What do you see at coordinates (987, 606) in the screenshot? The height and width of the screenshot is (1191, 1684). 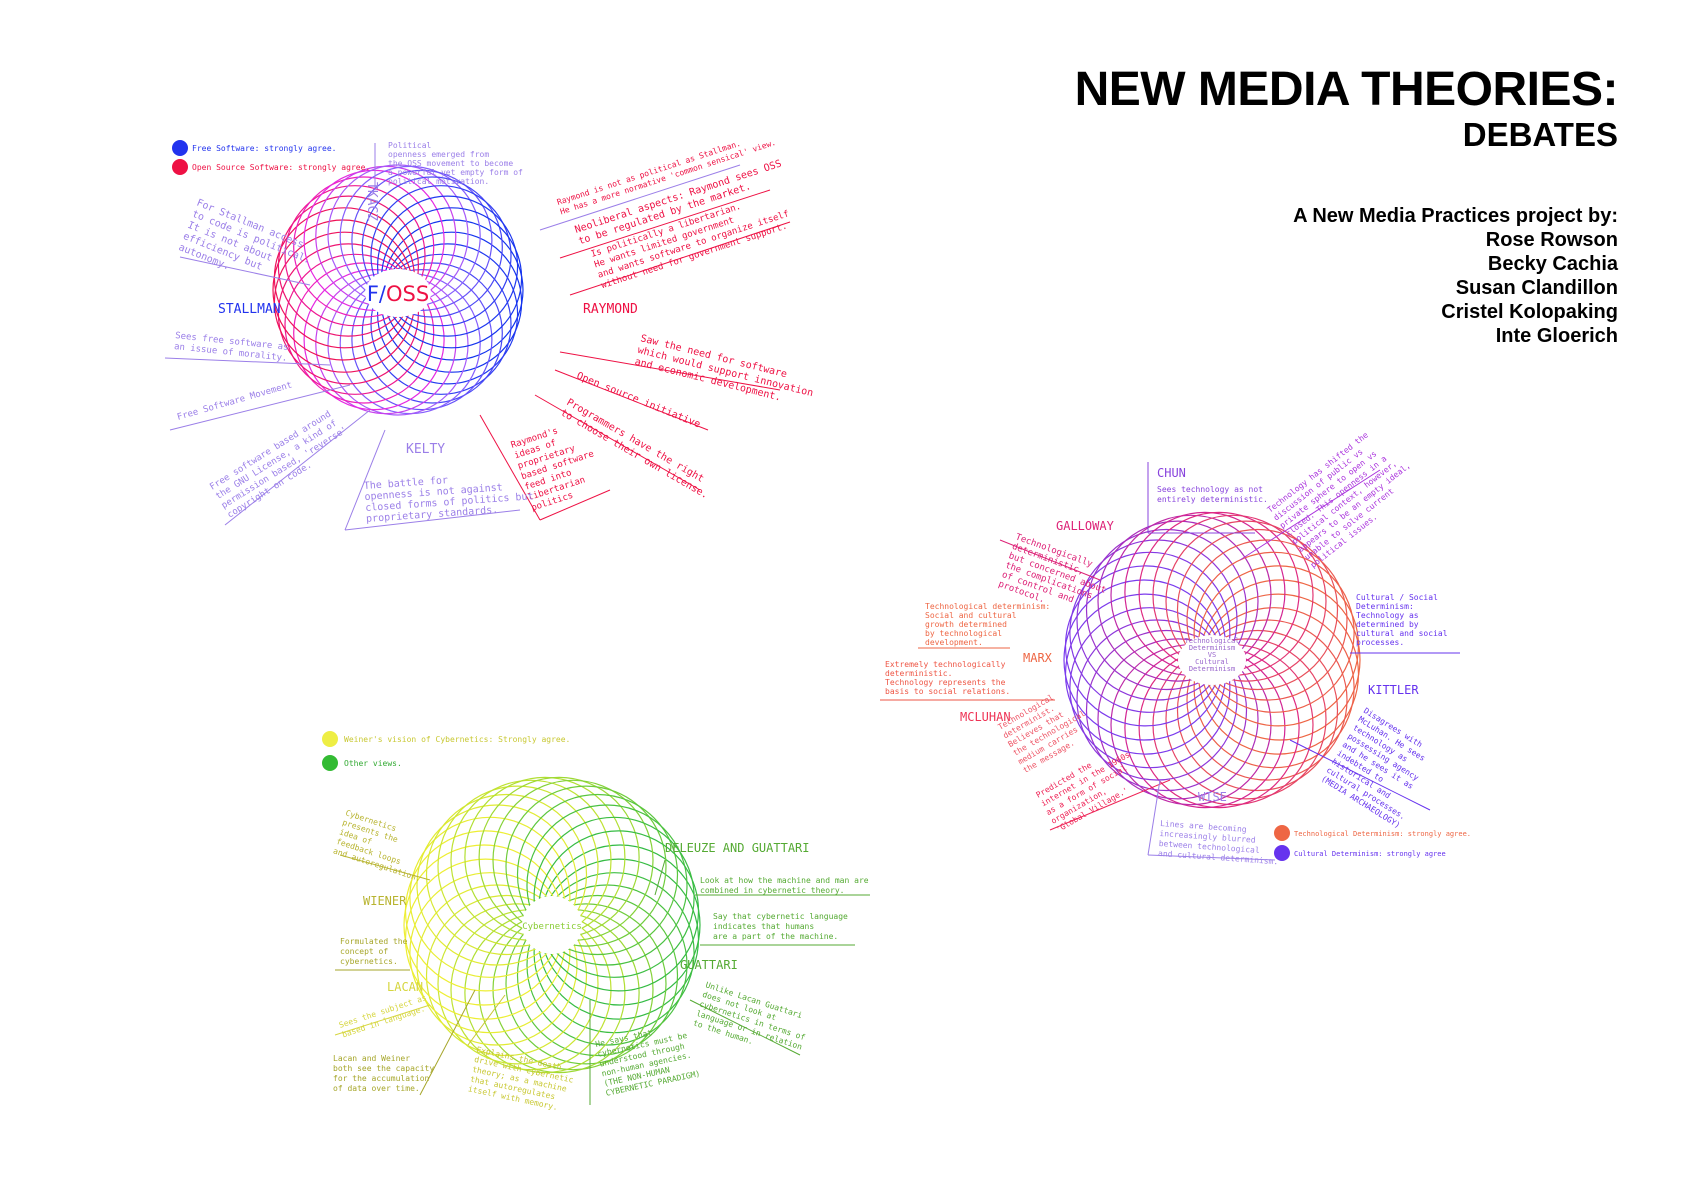 I see `note-line: Technological determinism:` at bounding box center [987, 606].